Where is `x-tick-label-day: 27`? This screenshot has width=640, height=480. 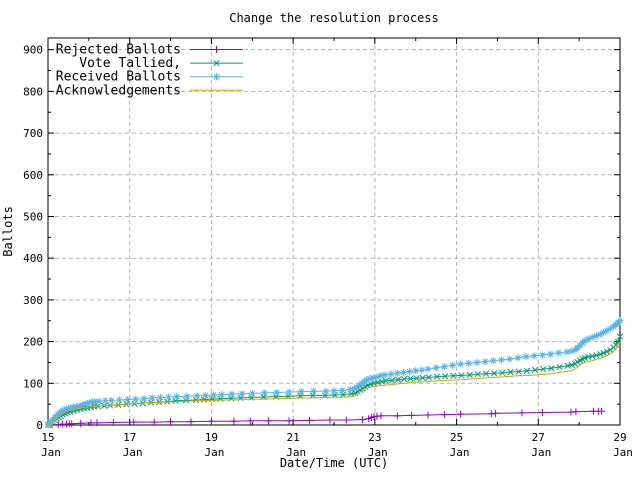
x-tick-label-day: 27 is located at coordinates (538, 437).